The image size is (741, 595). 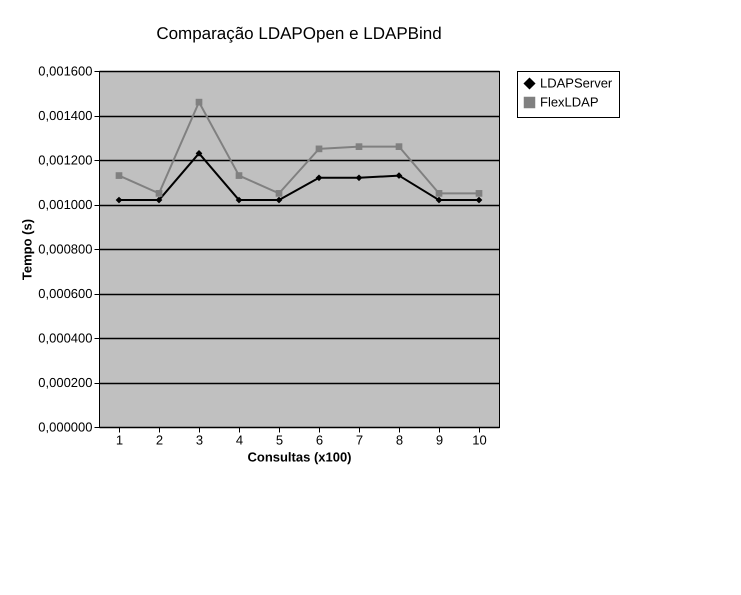 I want to click on x-tick-label: 4, so click(x=240, y=440).